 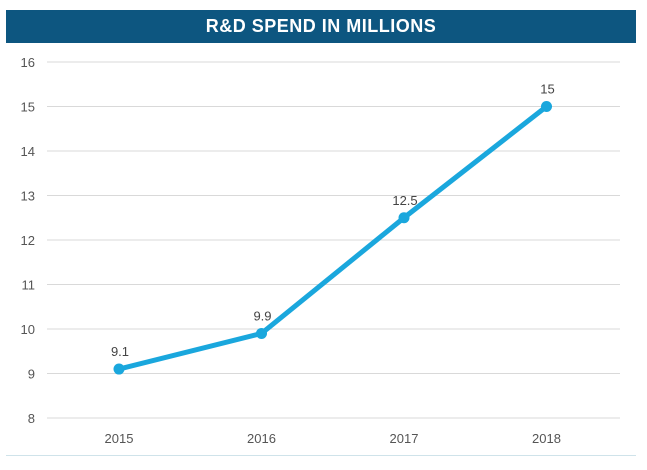 I want to click on data-point-2018, so click(x=546, y=106).